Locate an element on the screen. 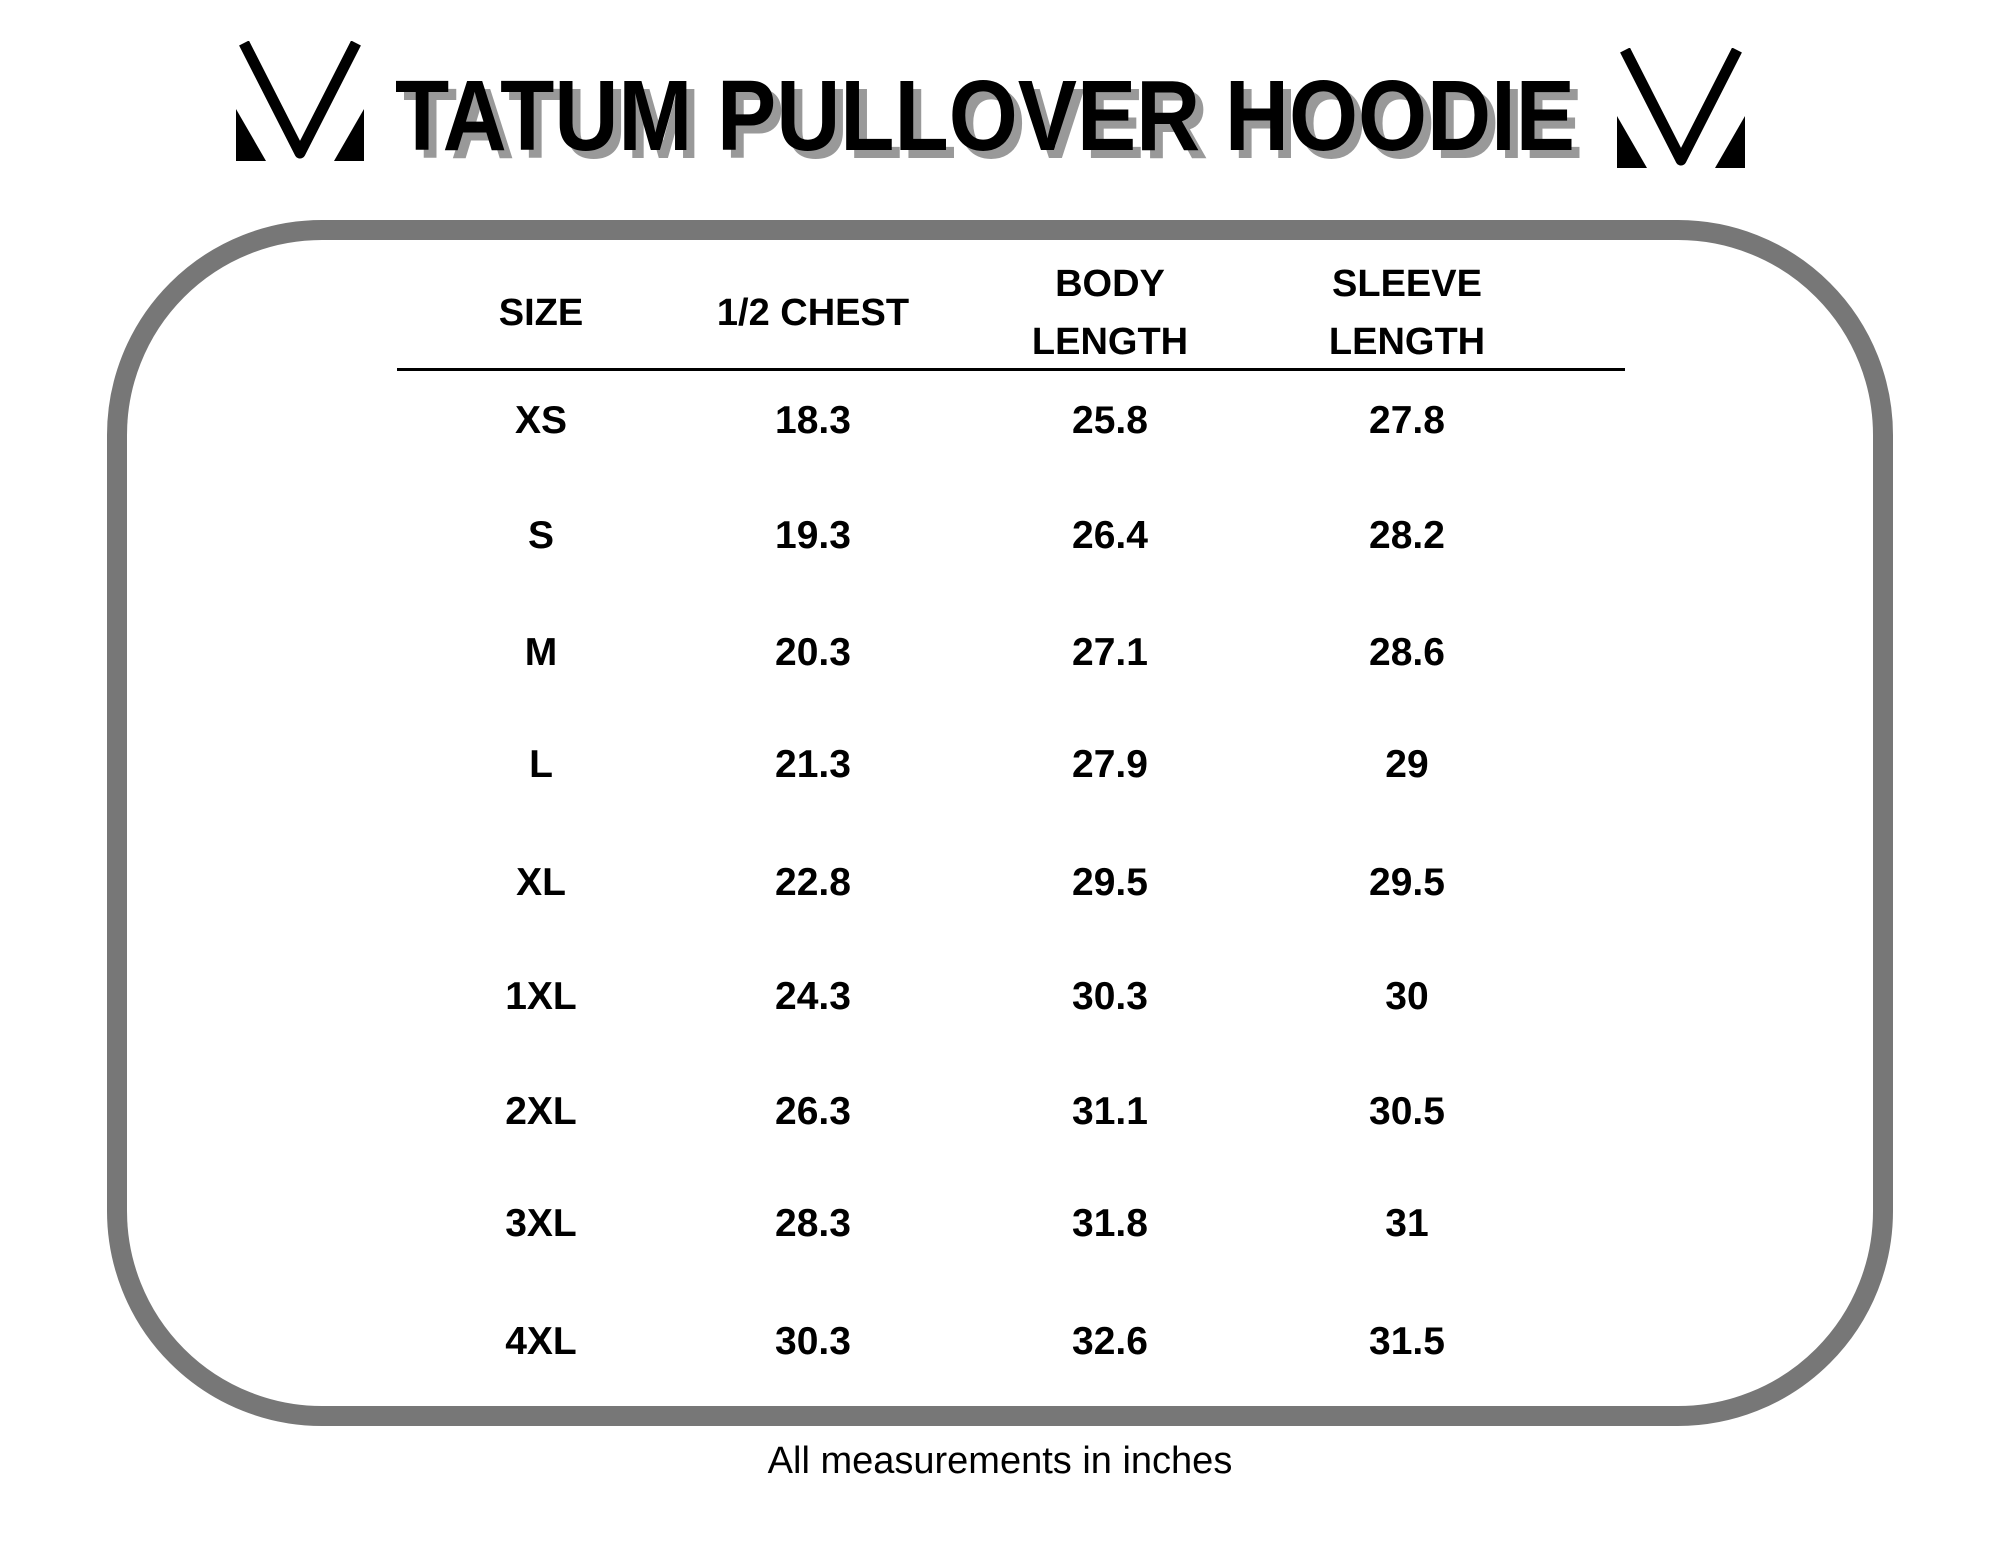 The width and height of the screenshot is (2000, 1545). sleeve-length-cell: 29.5 is located at coordinates (1407, 882).